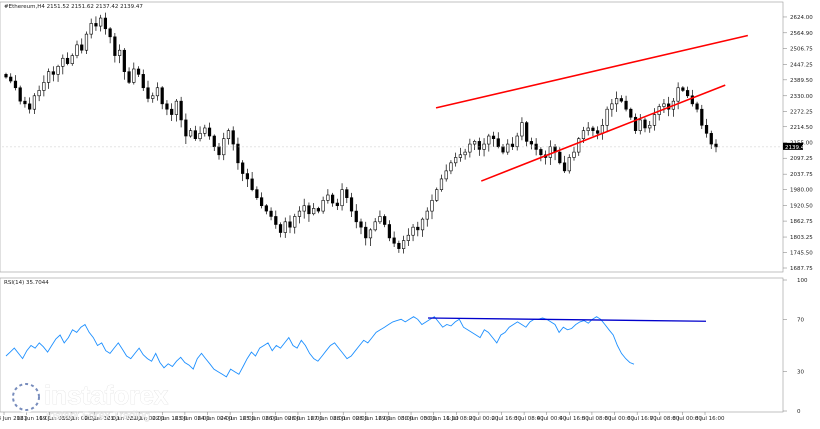 This screenshot has height=429, width=820. I want to click on rsi-header: RSI(14) 35.7044, so click(26, 283).